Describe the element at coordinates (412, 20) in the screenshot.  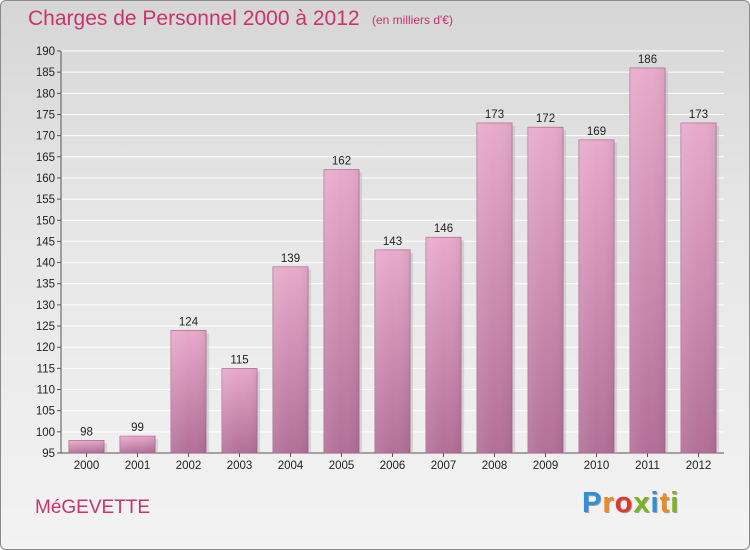
I see `chart-subtitle: (en milliers d'€)` at that location.